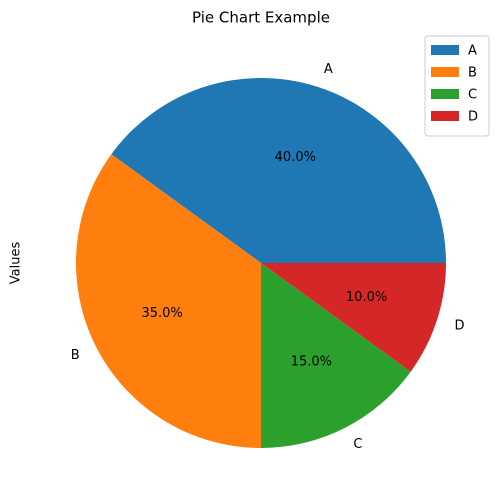 The height and width of the screenshot is (504, 501). What do you see at coordinates (472, 51) in the screenshot?
I see `legend-label: A` at bounding box center [472, 51].